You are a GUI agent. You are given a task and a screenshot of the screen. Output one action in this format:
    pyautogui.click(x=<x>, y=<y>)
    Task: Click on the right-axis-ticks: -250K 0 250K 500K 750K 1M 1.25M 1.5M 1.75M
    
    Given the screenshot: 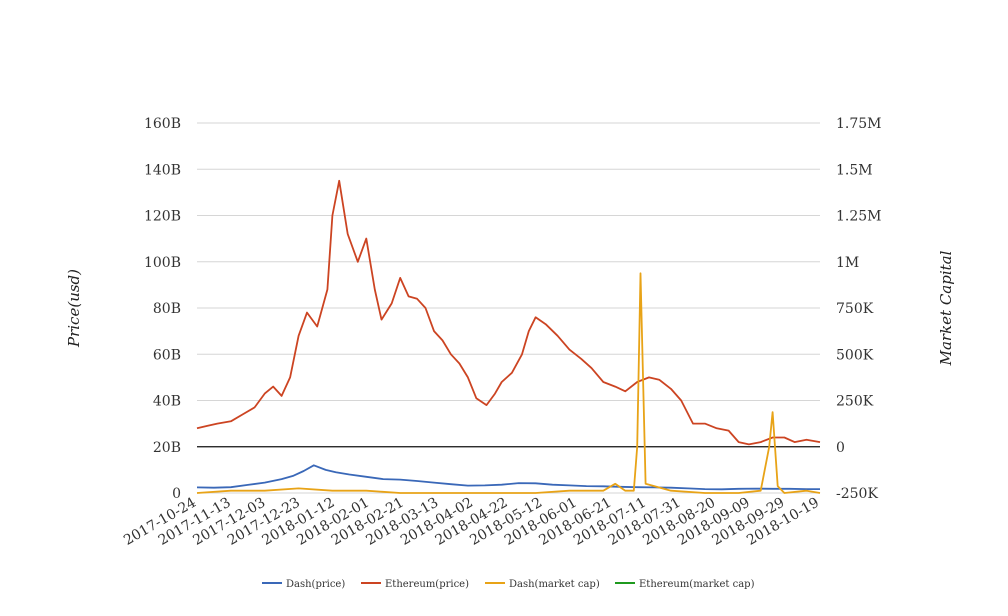 What is the action you would take?
    pyautogui.click(x=859, y=309)
    